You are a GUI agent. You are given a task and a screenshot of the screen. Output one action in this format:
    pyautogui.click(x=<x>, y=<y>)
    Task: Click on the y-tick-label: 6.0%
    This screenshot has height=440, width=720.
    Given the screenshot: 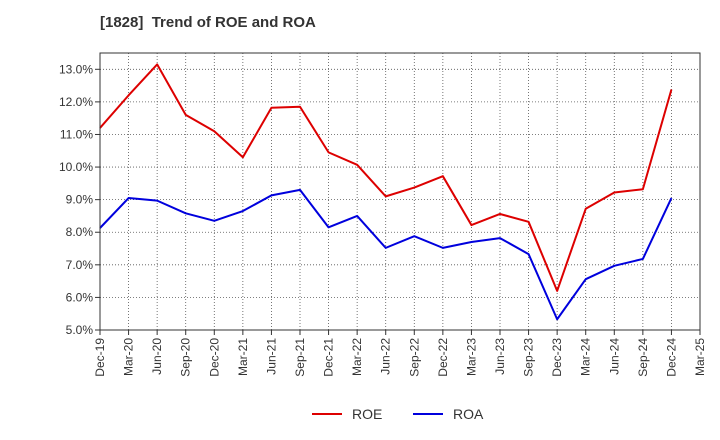 What is the action you would take?
    pyautogui.click(x=80, y=297)
    